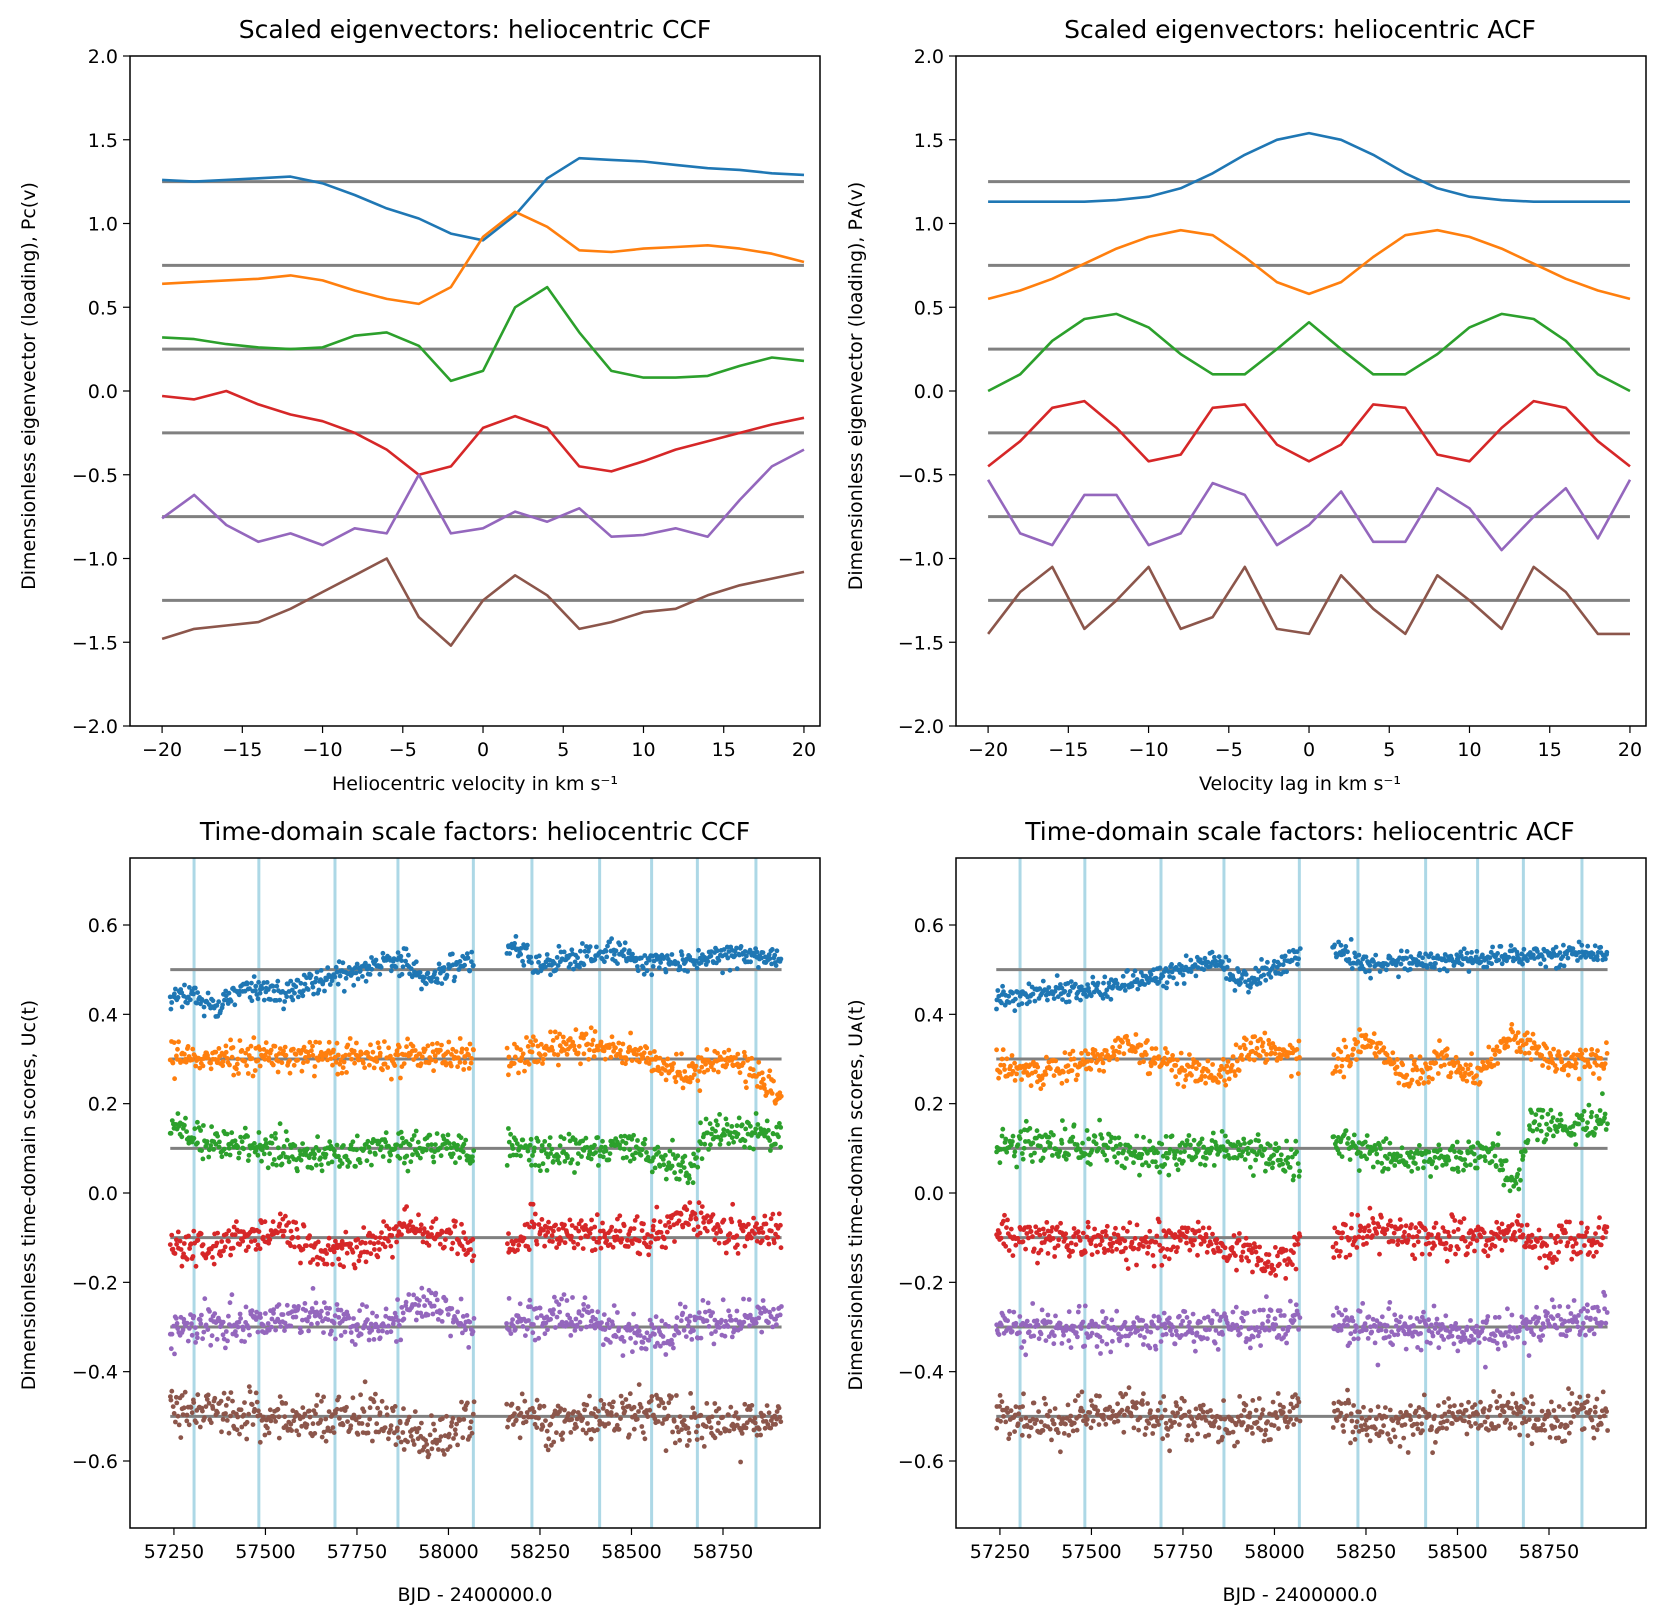  I want to click on x-tick-label: 15, so click(1550, 750).